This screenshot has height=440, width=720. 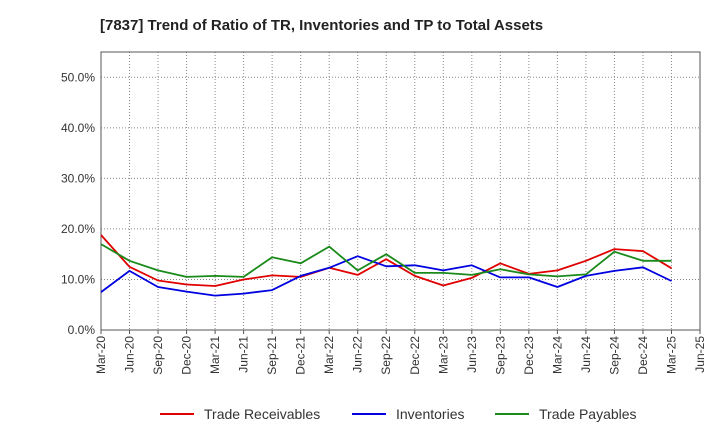 I want to click on x-tick-label: Mar-25, so click(x=671, y=355).